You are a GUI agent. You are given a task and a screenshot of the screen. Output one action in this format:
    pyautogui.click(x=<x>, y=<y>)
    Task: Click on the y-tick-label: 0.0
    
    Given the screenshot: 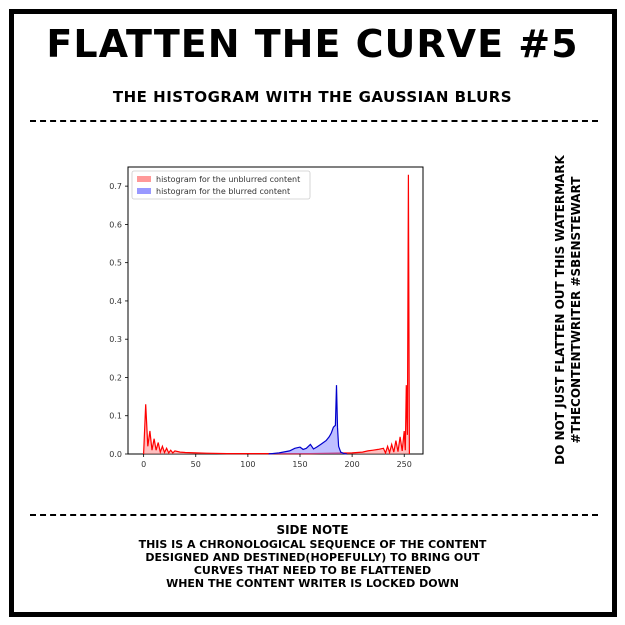 What is the action you would take?
    pyautogui.click(x=115, y=454)
    